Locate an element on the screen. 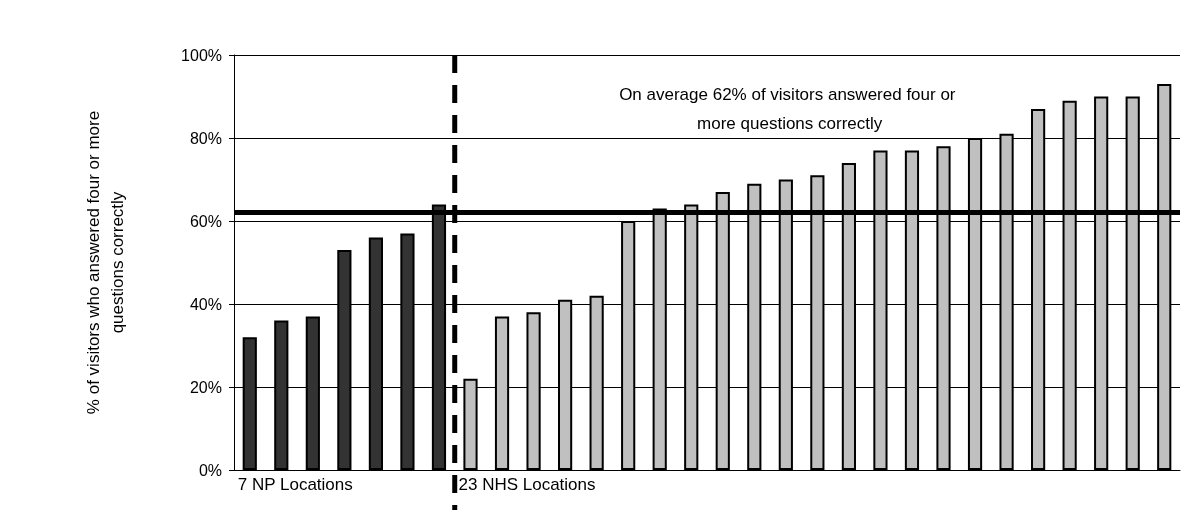  text: 7 NP Locations is located at coordinates (295, 484).